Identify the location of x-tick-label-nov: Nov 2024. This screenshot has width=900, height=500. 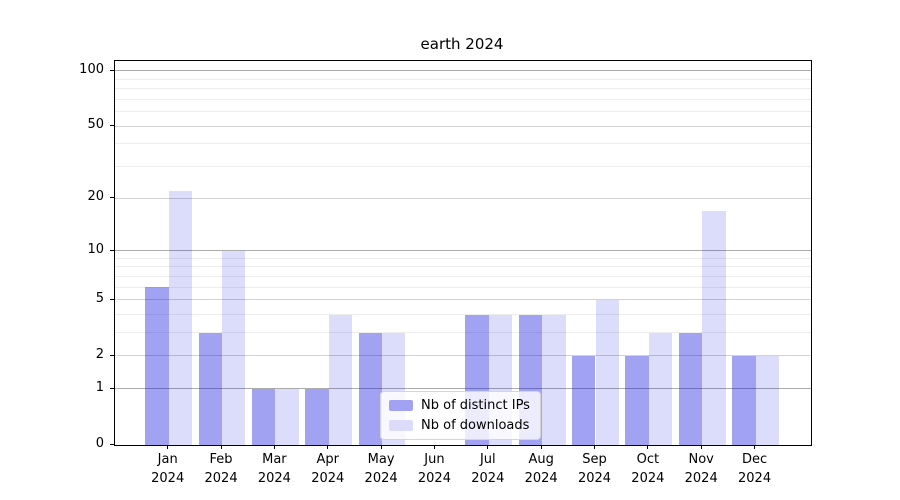
(701, 469).